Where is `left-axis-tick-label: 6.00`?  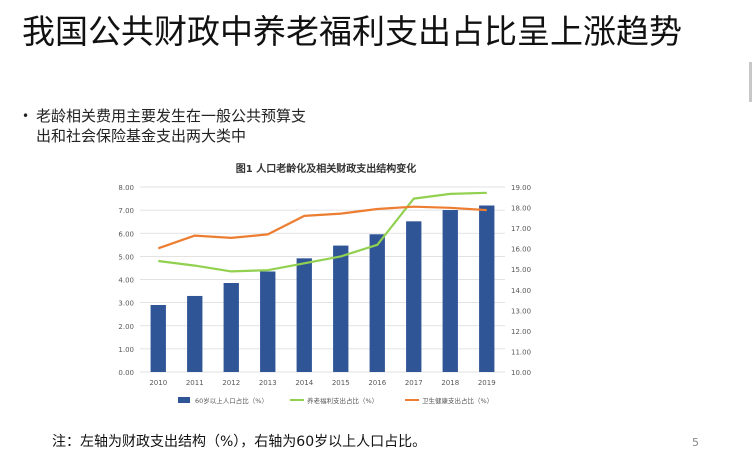 left-axis-tick-label: 6.00 is located at coordinates (126, 234).